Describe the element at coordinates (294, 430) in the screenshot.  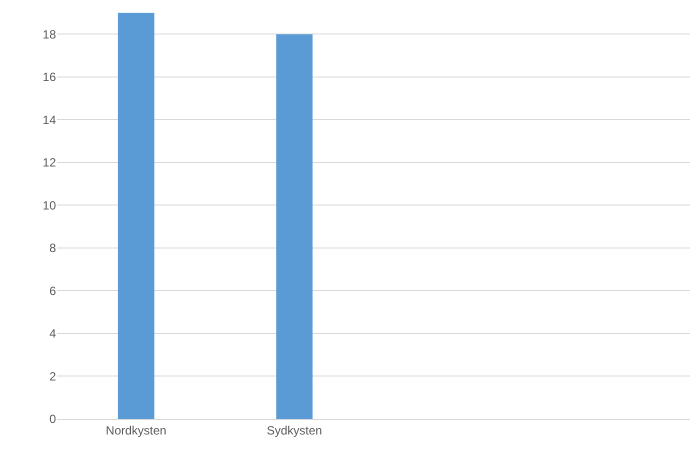
I see `x-tick-label: Sydkysten` at that location.